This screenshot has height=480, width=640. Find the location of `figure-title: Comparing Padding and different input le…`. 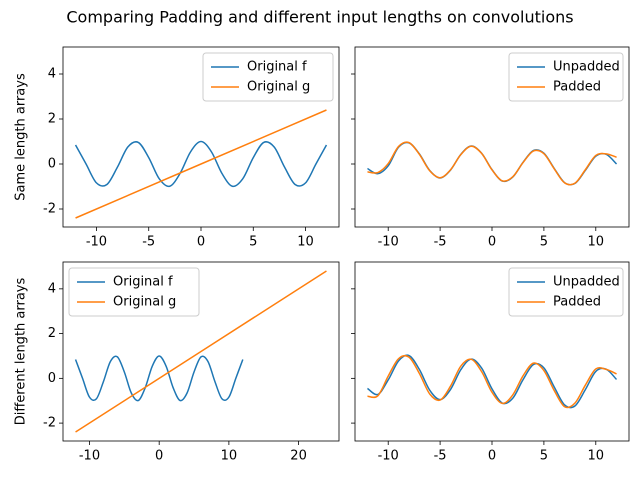

figure-title: Comparing Padding and different input le… is located at coordinates (319, 17).